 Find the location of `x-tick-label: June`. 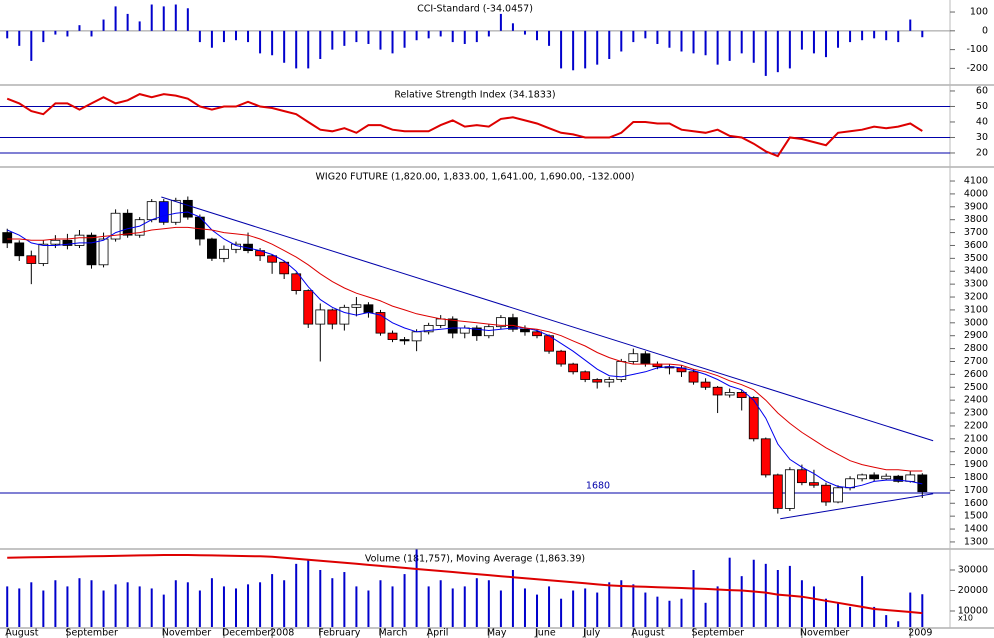

x-tick-label: June is located at coordinates (545, 633).